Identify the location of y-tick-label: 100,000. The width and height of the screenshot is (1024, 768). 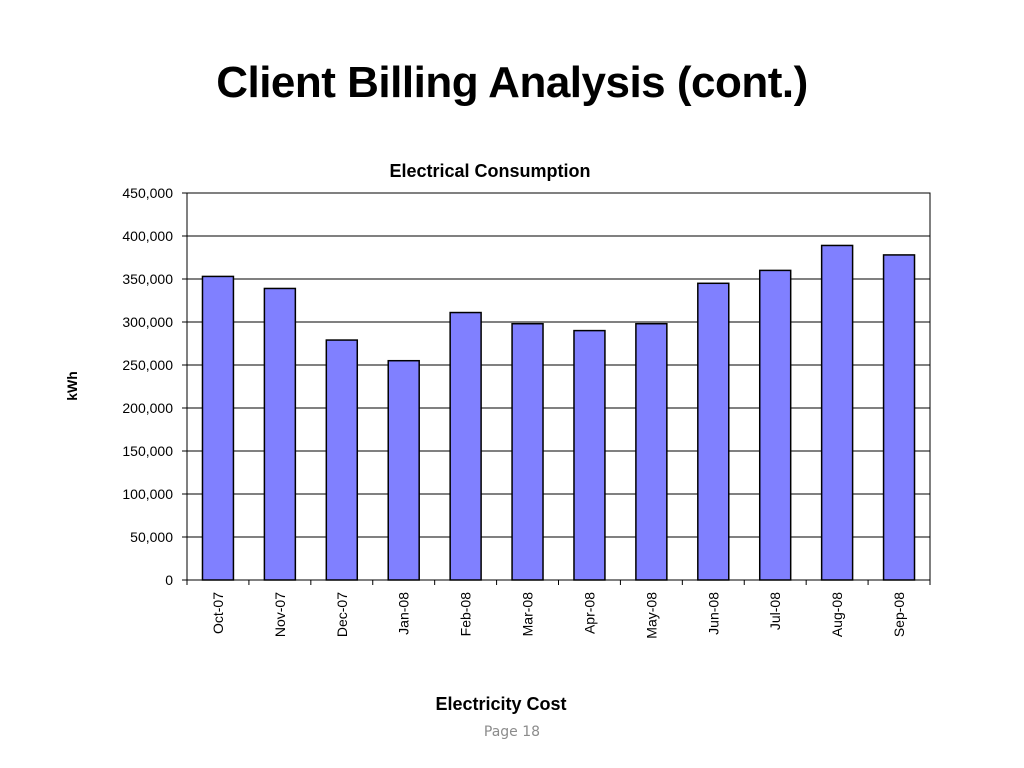
(147, 494).